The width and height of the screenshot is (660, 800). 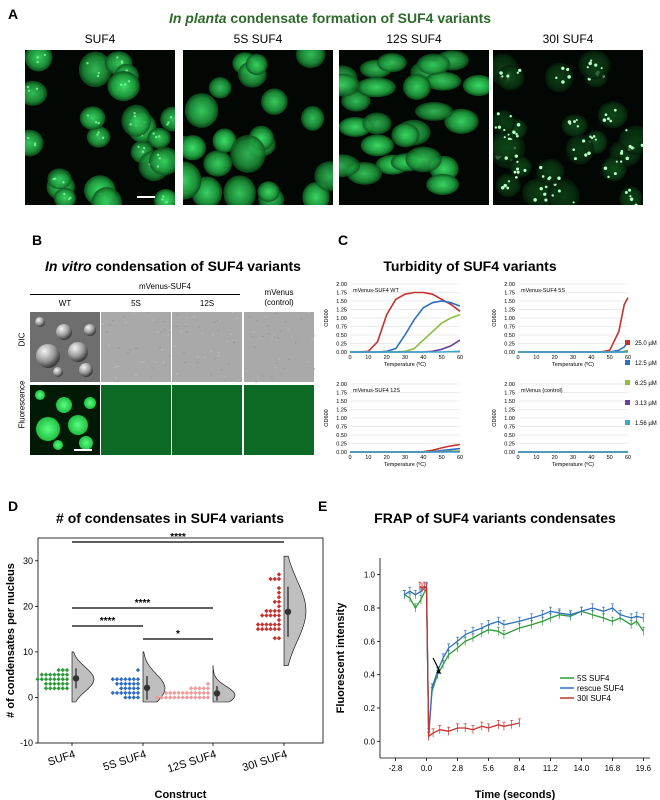 What do you see at coordinates (40, 322) in the screenshot?
I see `droplet` at bounding box center [40, 322].